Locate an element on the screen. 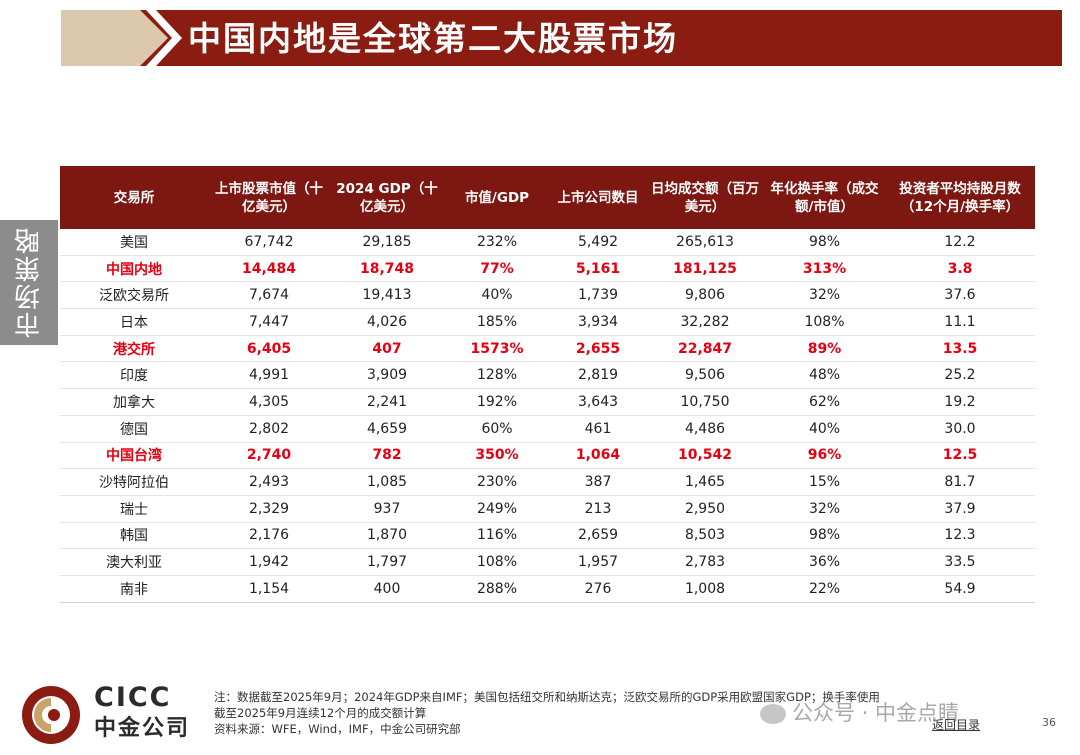 The height and width of the screenshot is (755, 1080). table-cell: 77% is located at coordinates (497, 269).